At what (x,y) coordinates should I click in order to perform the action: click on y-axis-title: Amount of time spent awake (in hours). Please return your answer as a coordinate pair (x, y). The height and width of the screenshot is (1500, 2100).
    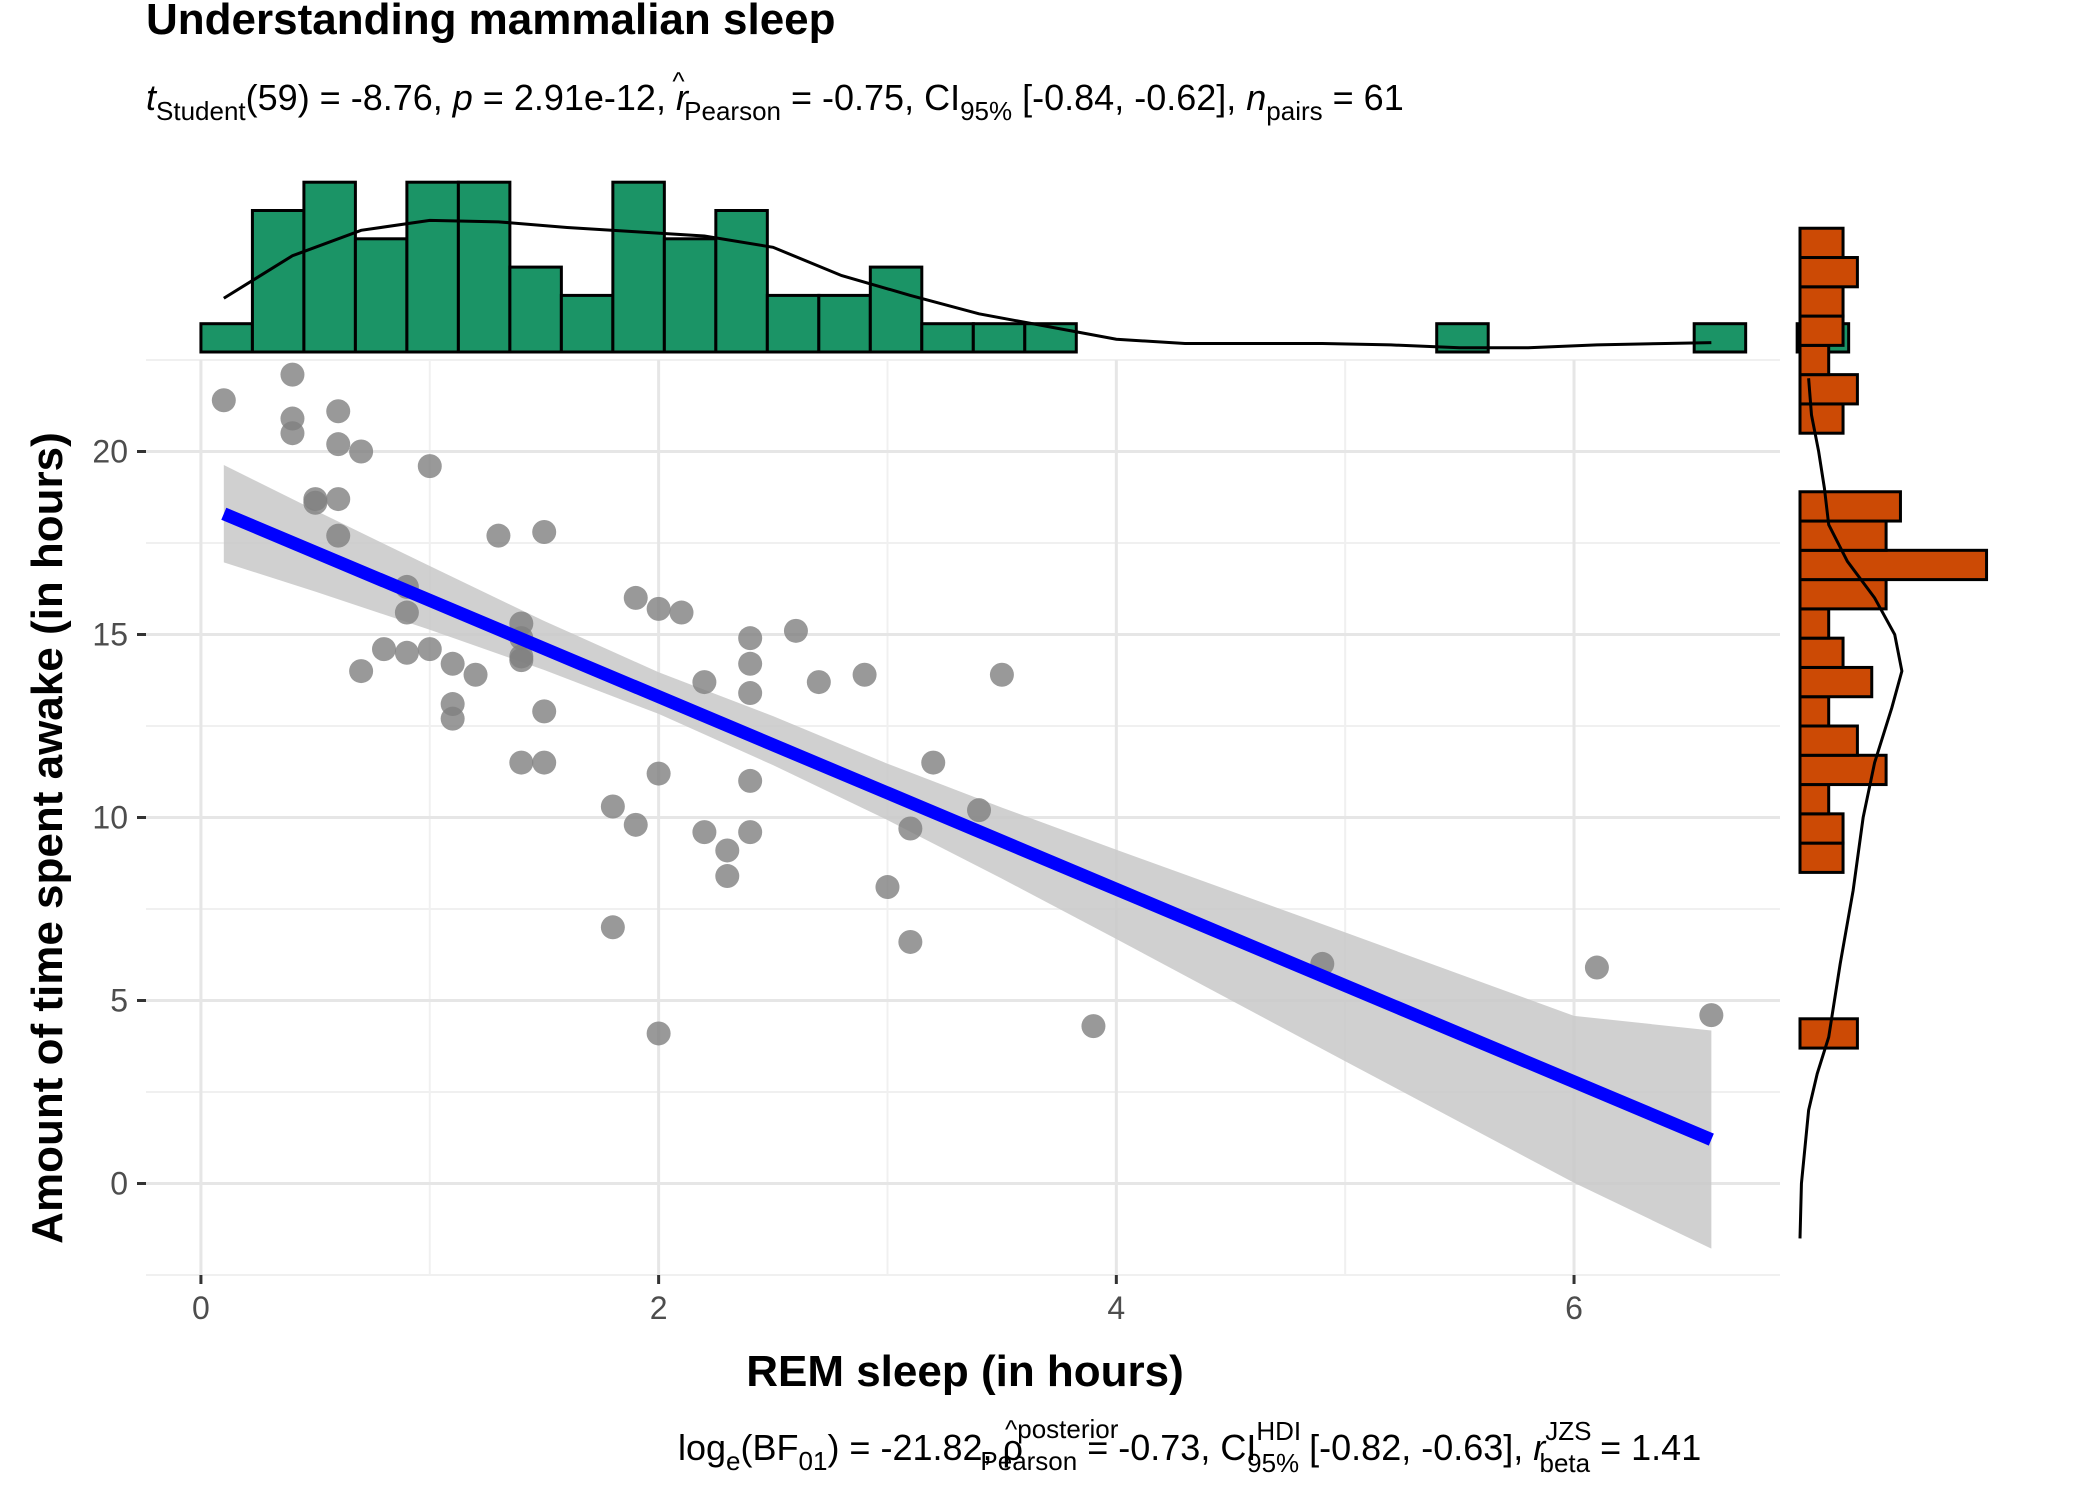
    Looking at the image, I should click on (47, 838).